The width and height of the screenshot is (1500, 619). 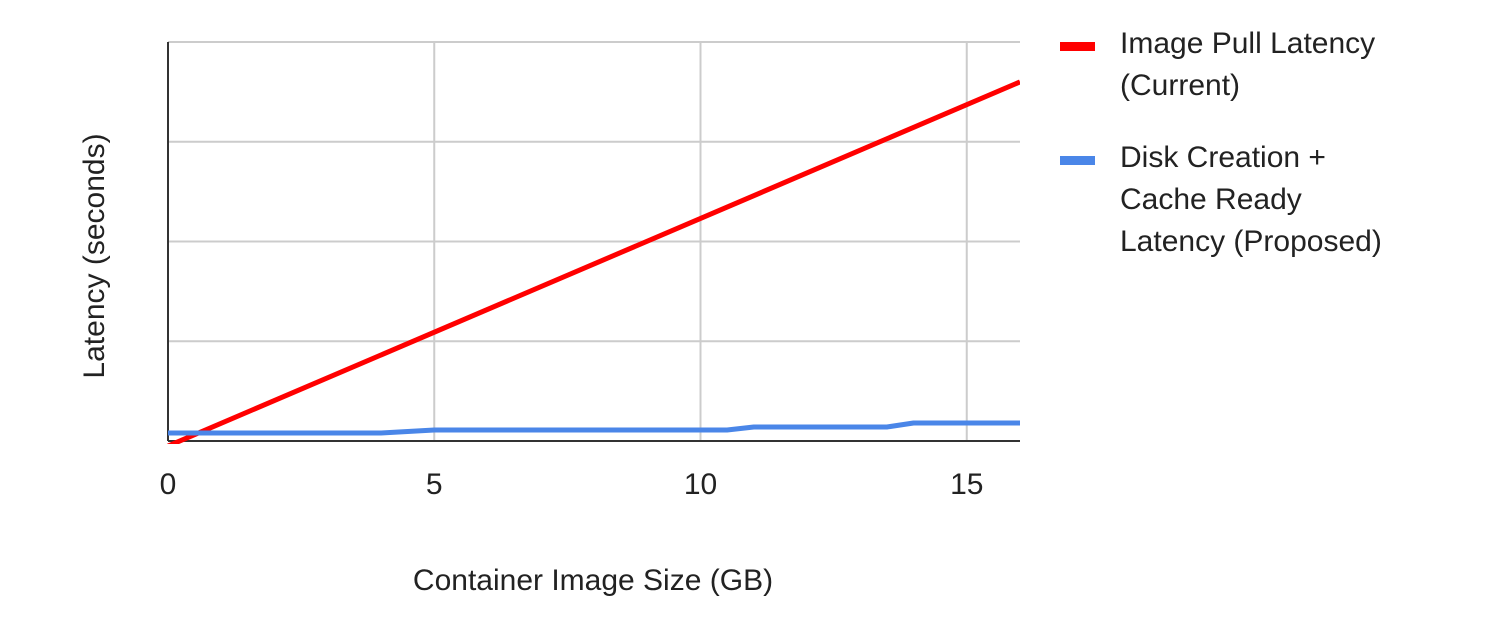 I want to click on x-tick-label-5: 5, so click(x=434, y=484).